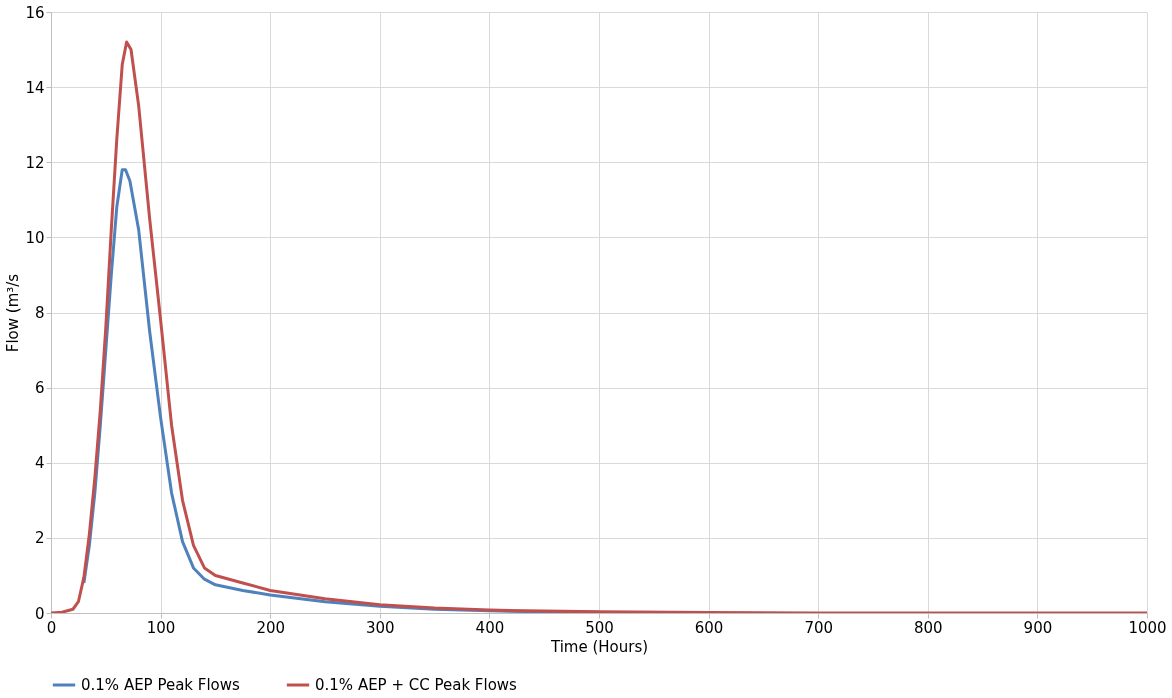  I want to click on x-tick-label: 900, so click(1038, 627).